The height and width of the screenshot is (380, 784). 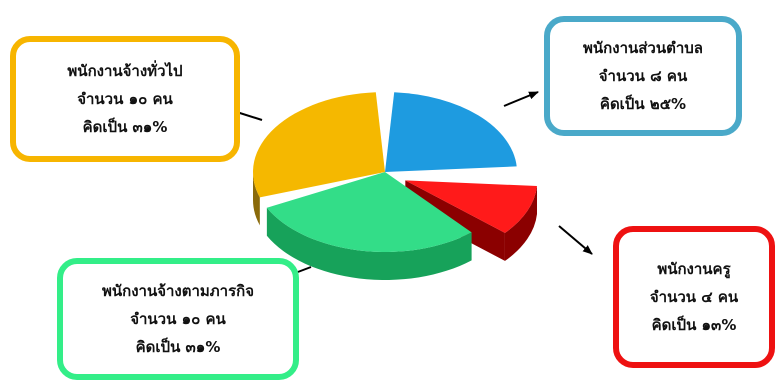 What do you see at coordinates (369, 243) in the screenshot?
I see `slice-side-mission` at bounding box center [369, 243].